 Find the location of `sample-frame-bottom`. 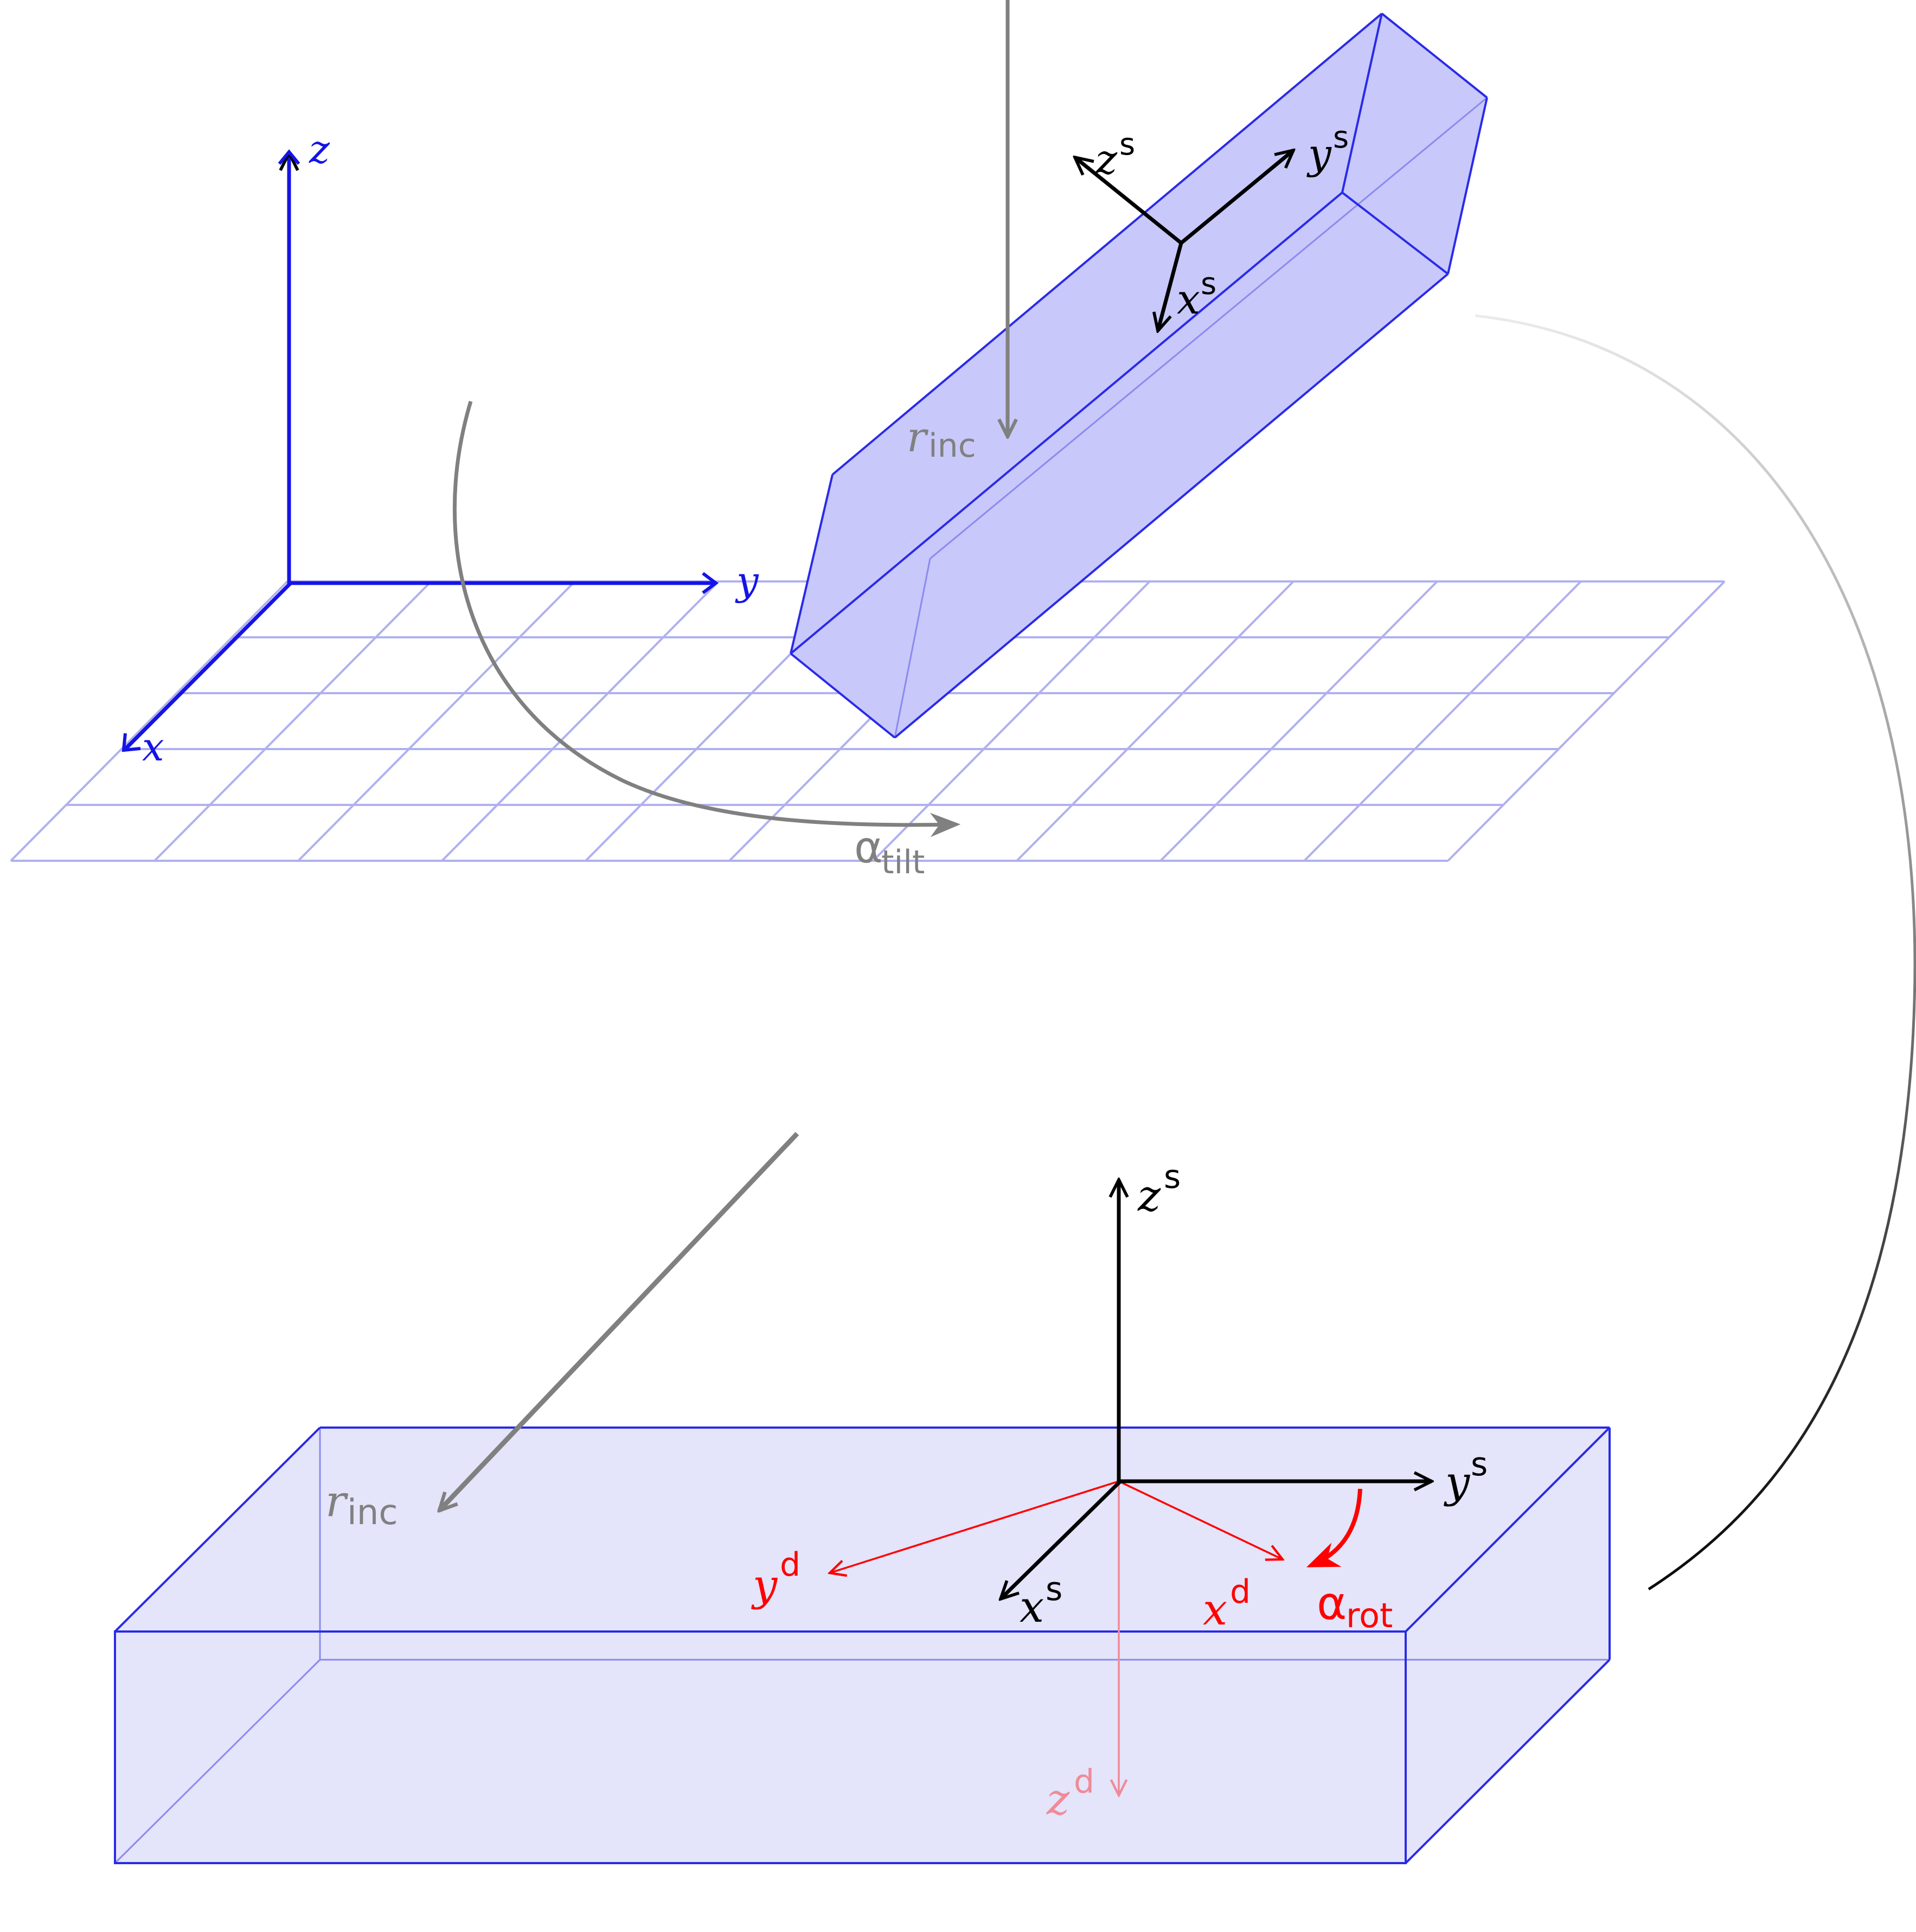

sample-frame-bottom is located at coordinates (1216, 1389).